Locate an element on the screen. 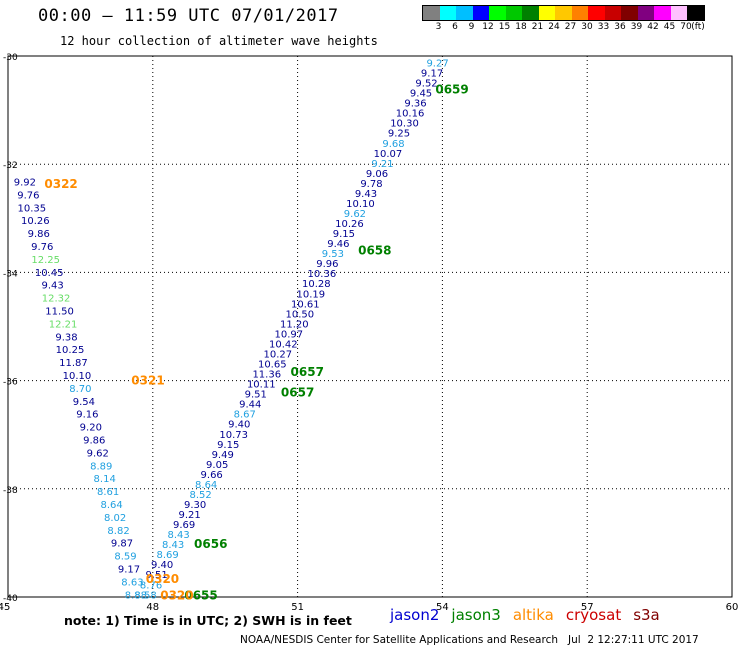 The image size is (740, 650). wave-height-value: 11.87 is located at coordinates (73, 363).